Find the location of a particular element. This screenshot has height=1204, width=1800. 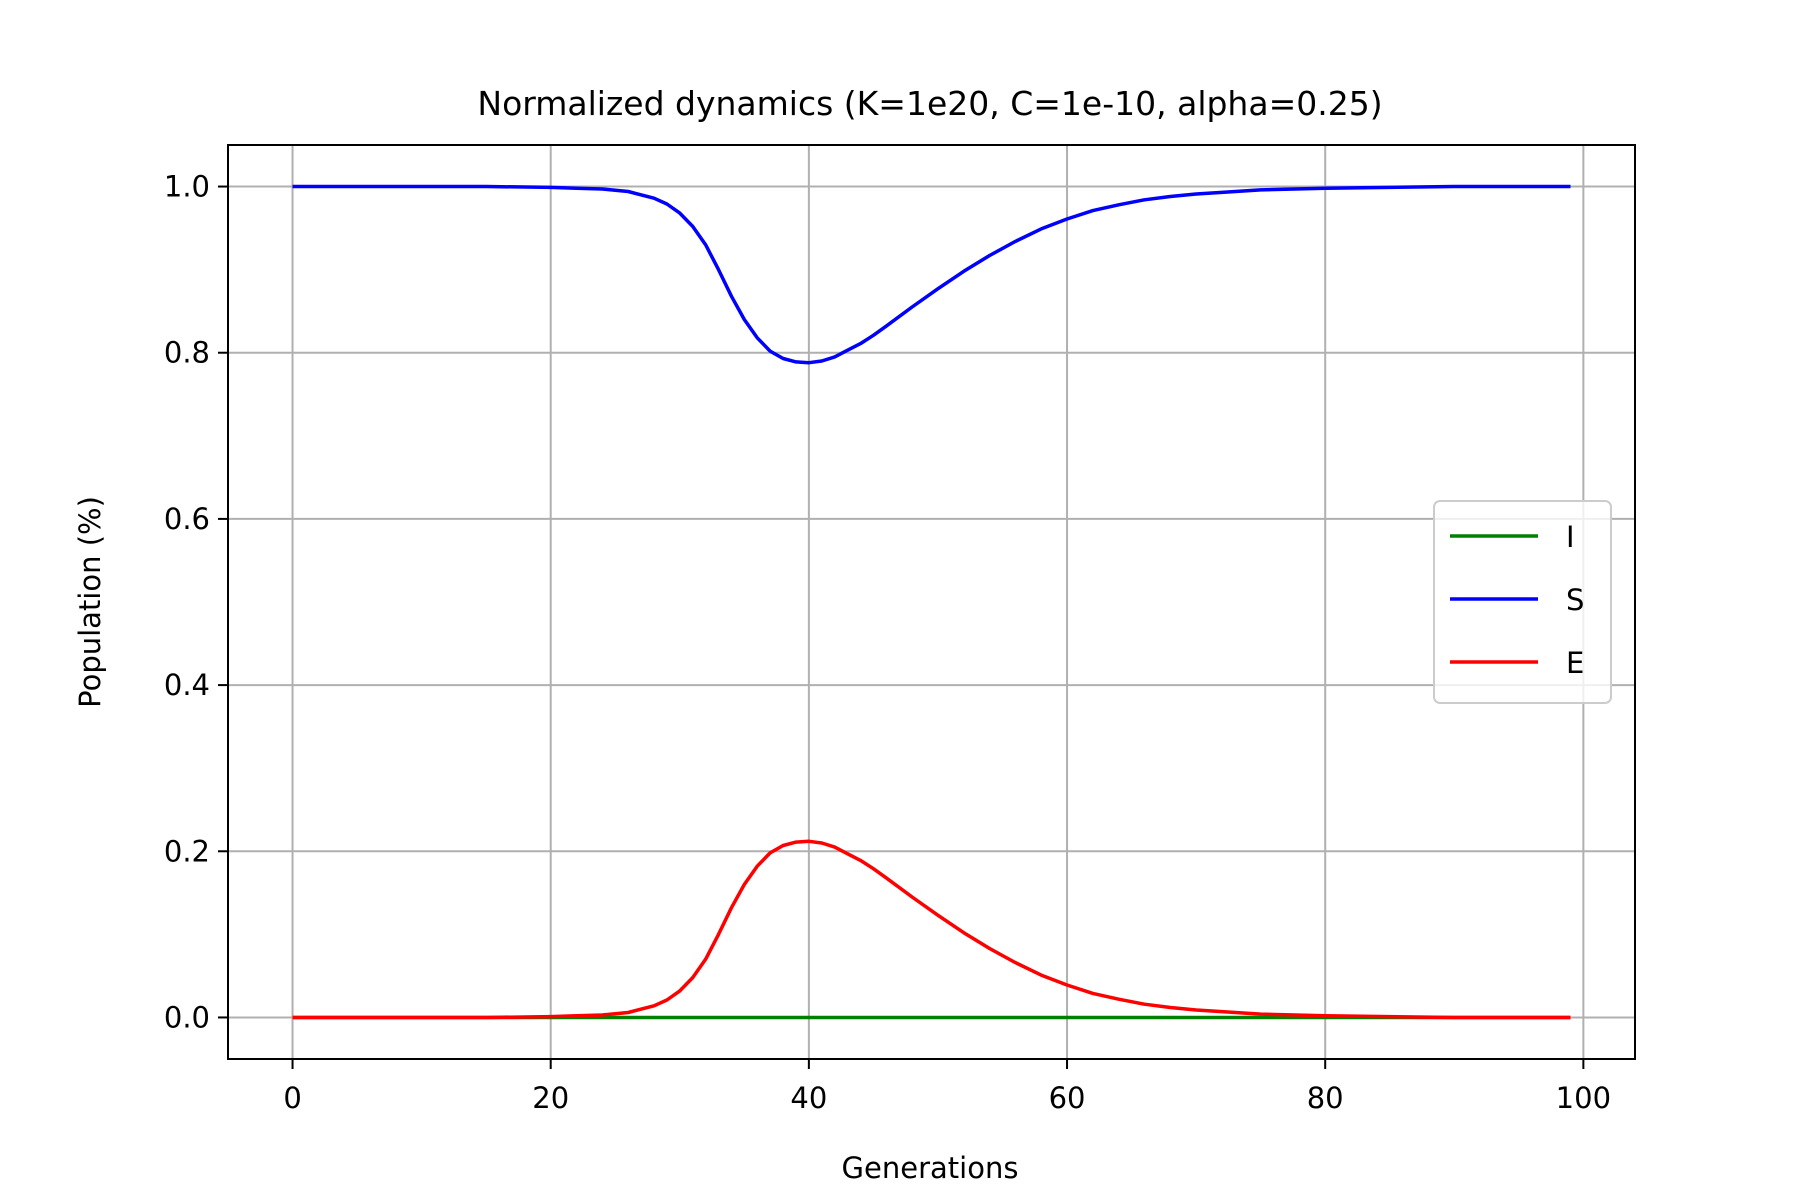

y-tick-label: 0.6 is located at coordinates (187, 519).